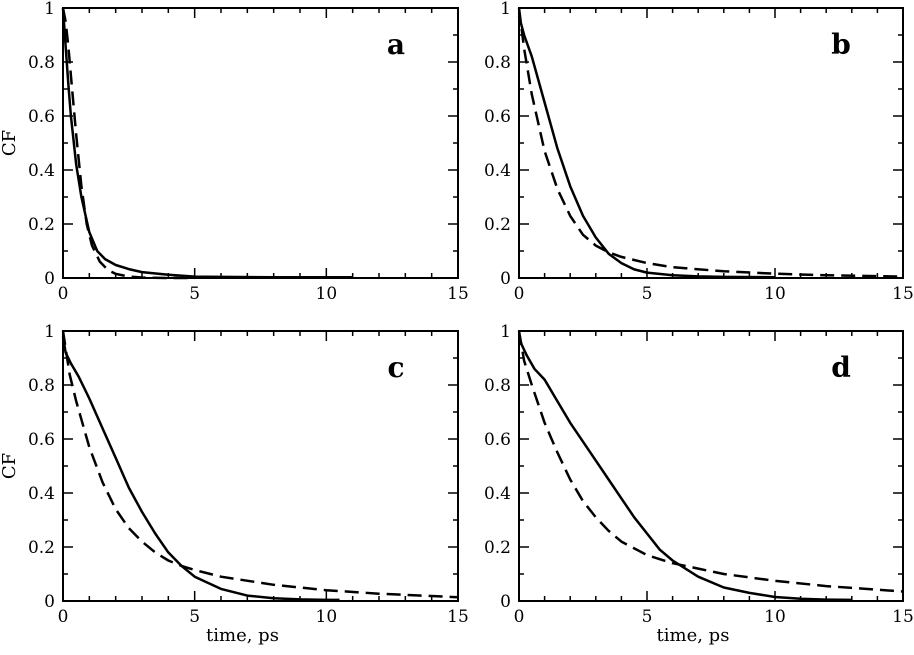 The image size is (914, 655). Describe the element at coordinates (841, 44) in the screenshot. I see `panel-letter: b` at that location.